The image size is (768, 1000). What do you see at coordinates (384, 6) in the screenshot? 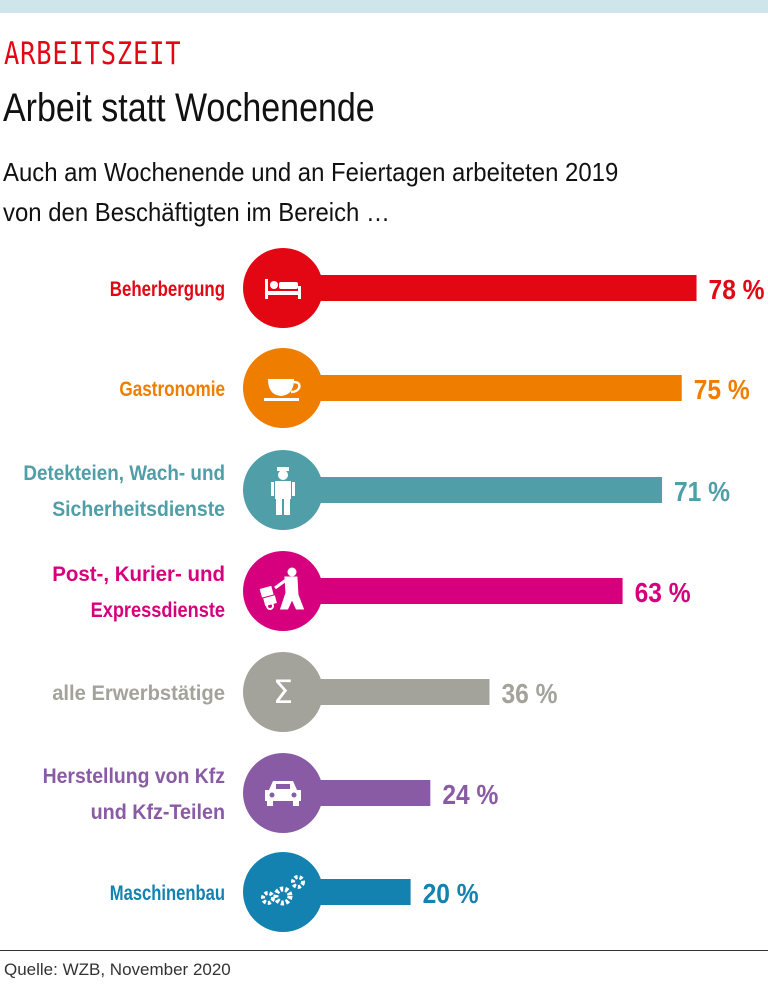
I see `top-bar` at bounding box center [384, 6].